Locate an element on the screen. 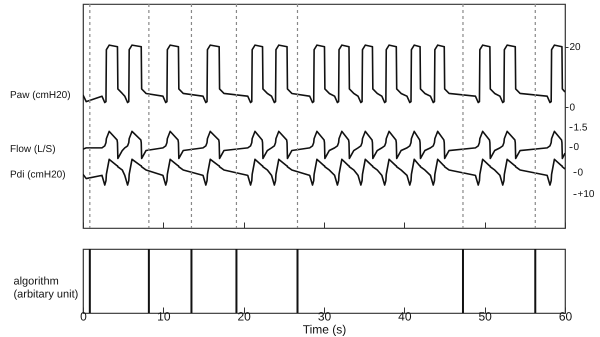 The width and height of the screenshot is (600, 337). x-tick-label: 60 is located at coordinates (565, 317).